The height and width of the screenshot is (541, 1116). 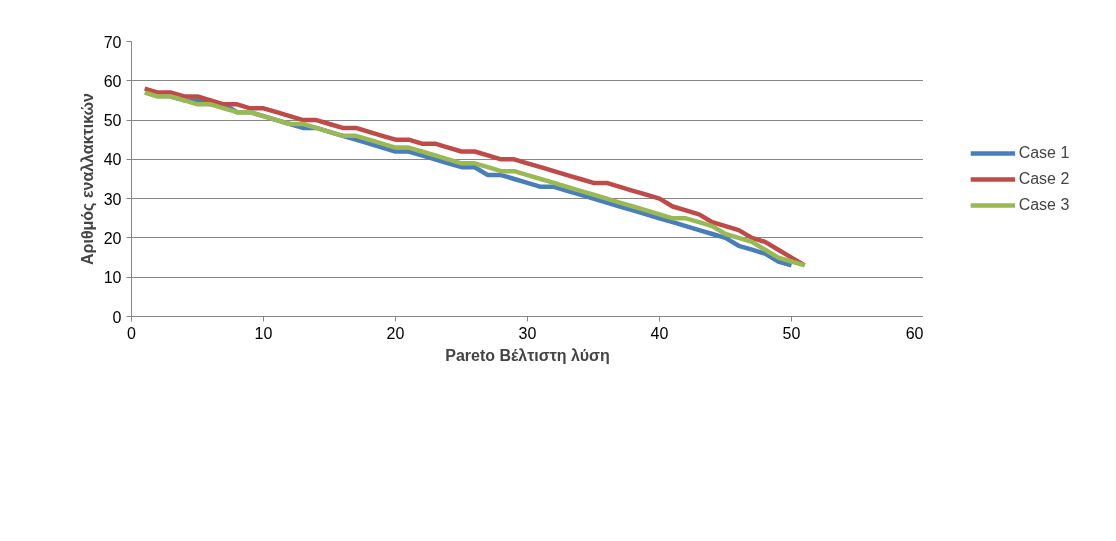 I want to click on x-tick-label: 10, so click(x=263, y=333).